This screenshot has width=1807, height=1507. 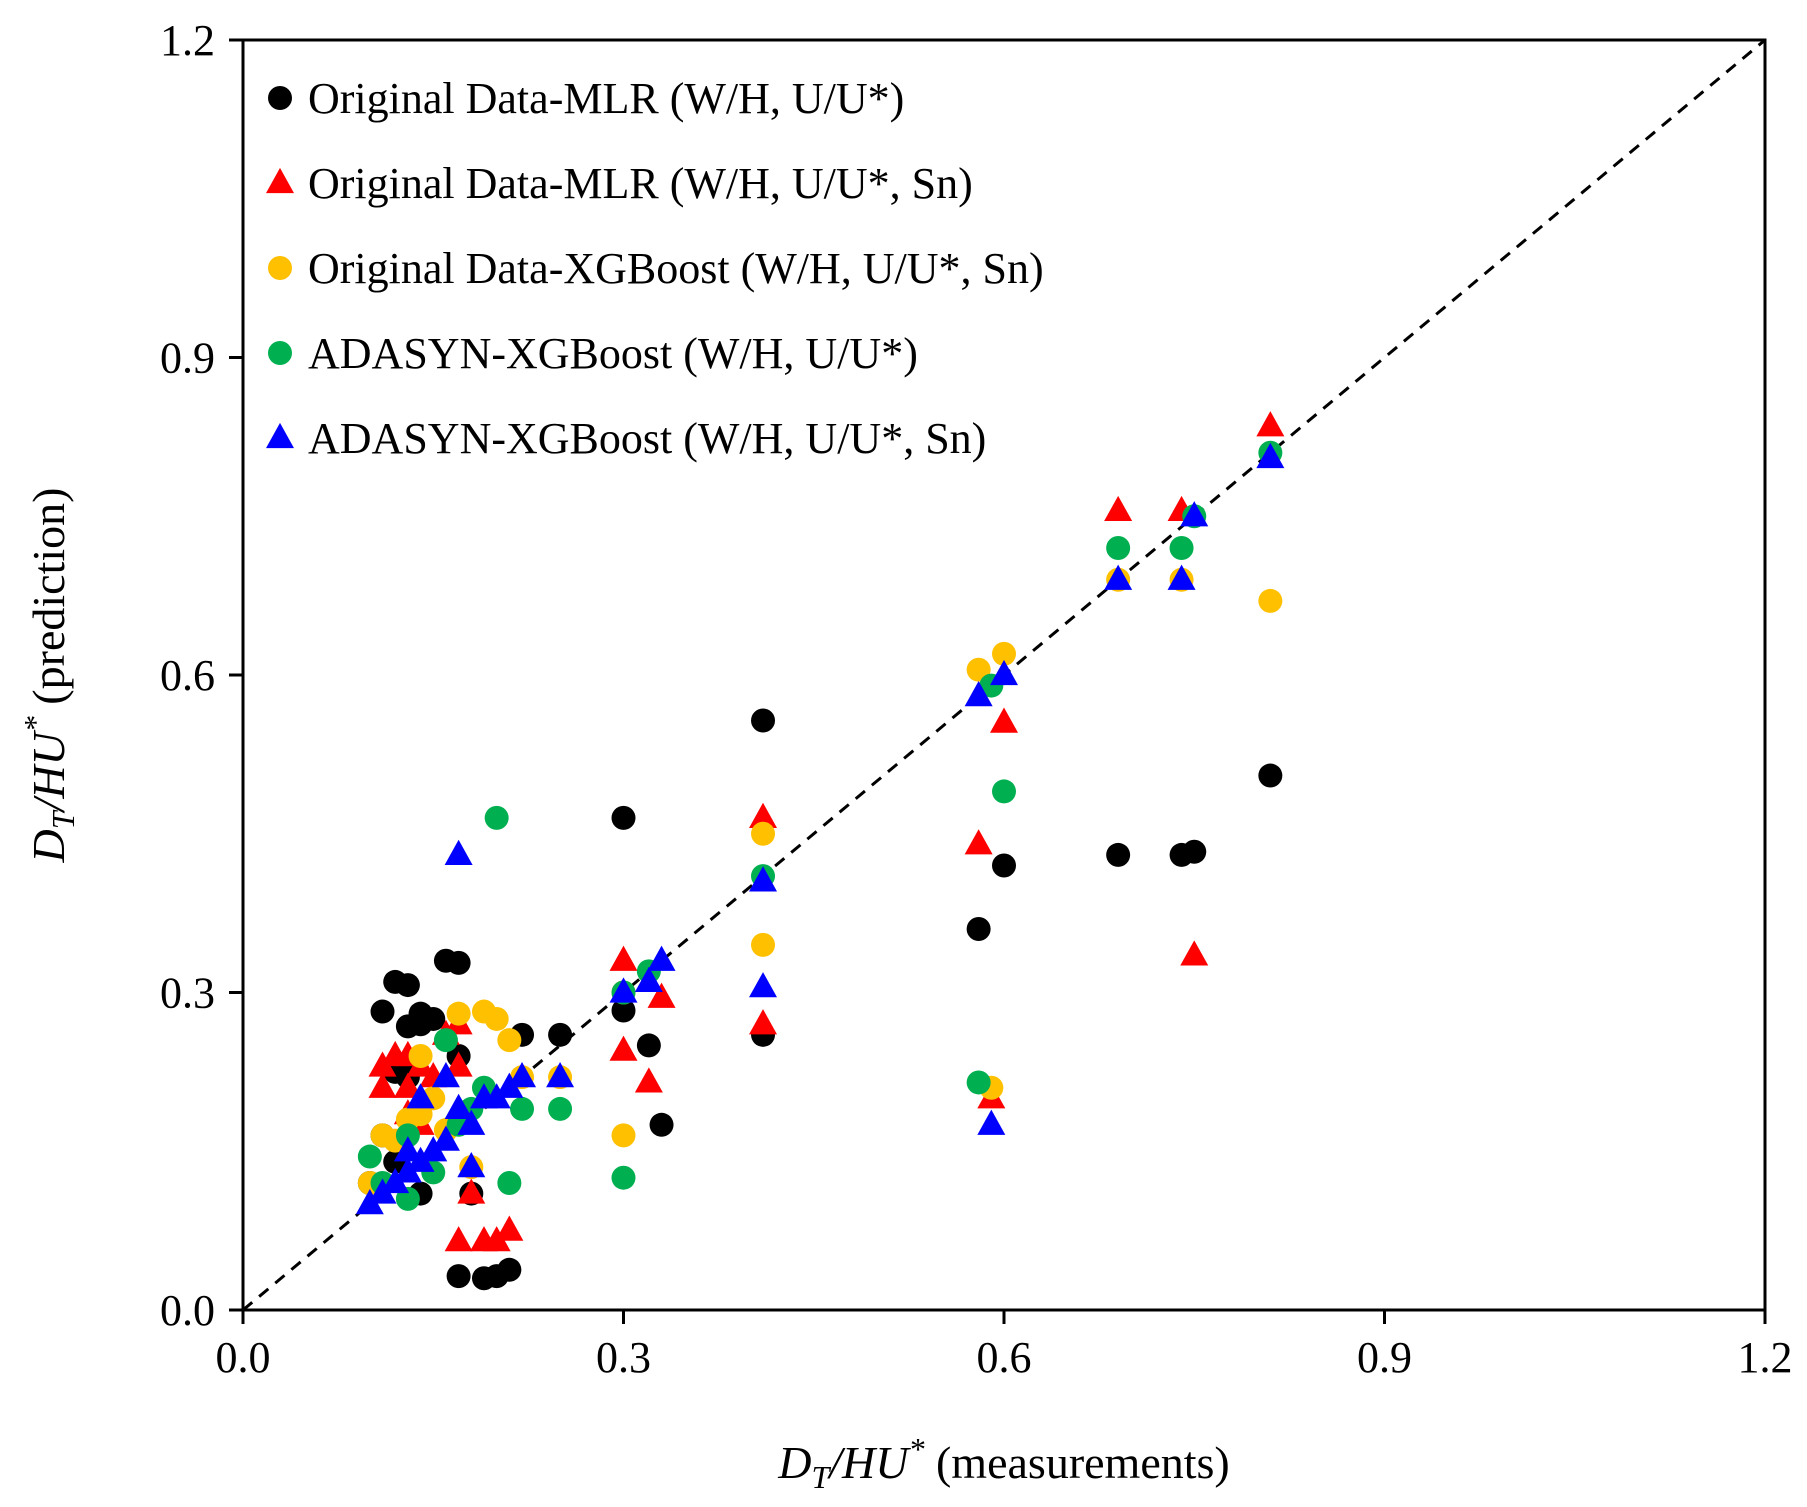 I want to click on y-tick-label: 1.2, so click(x=187, y=40).